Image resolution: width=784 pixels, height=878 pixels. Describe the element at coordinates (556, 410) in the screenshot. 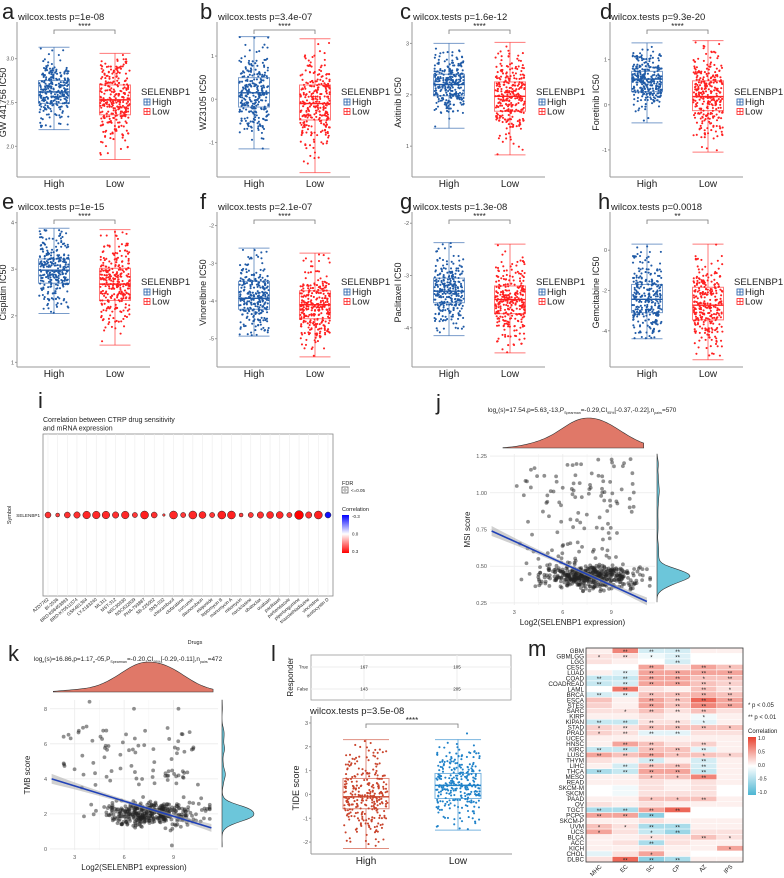

I see `title-part: -13,P` at that location.